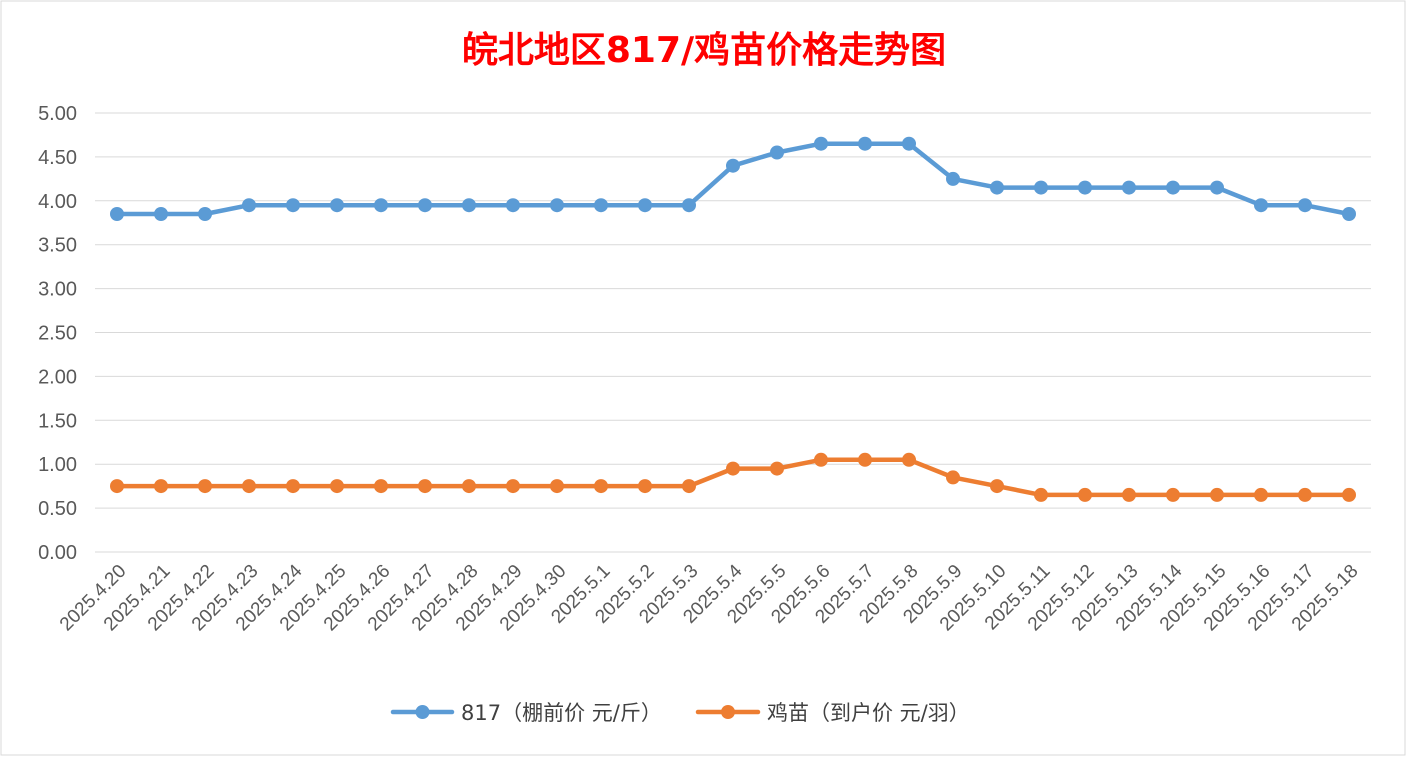 The height and width of the screenshot is (758, 1408). What do you see at coordinates (561, 713) in the screenshot?
I see `legend-label: 817（棚前价 元/斤）` at bounding box center [561, 713].